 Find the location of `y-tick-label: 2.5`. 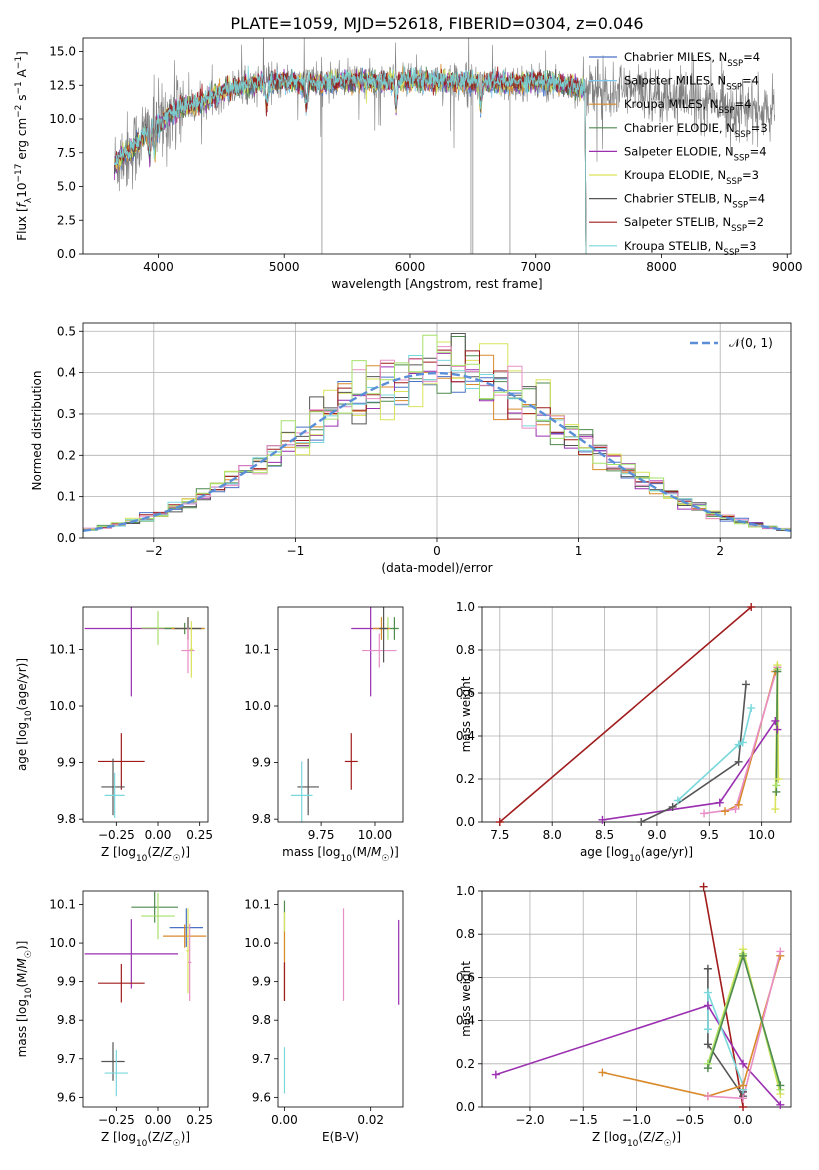

y-tick-label: 2.5 is located at coordinates (66, 220).